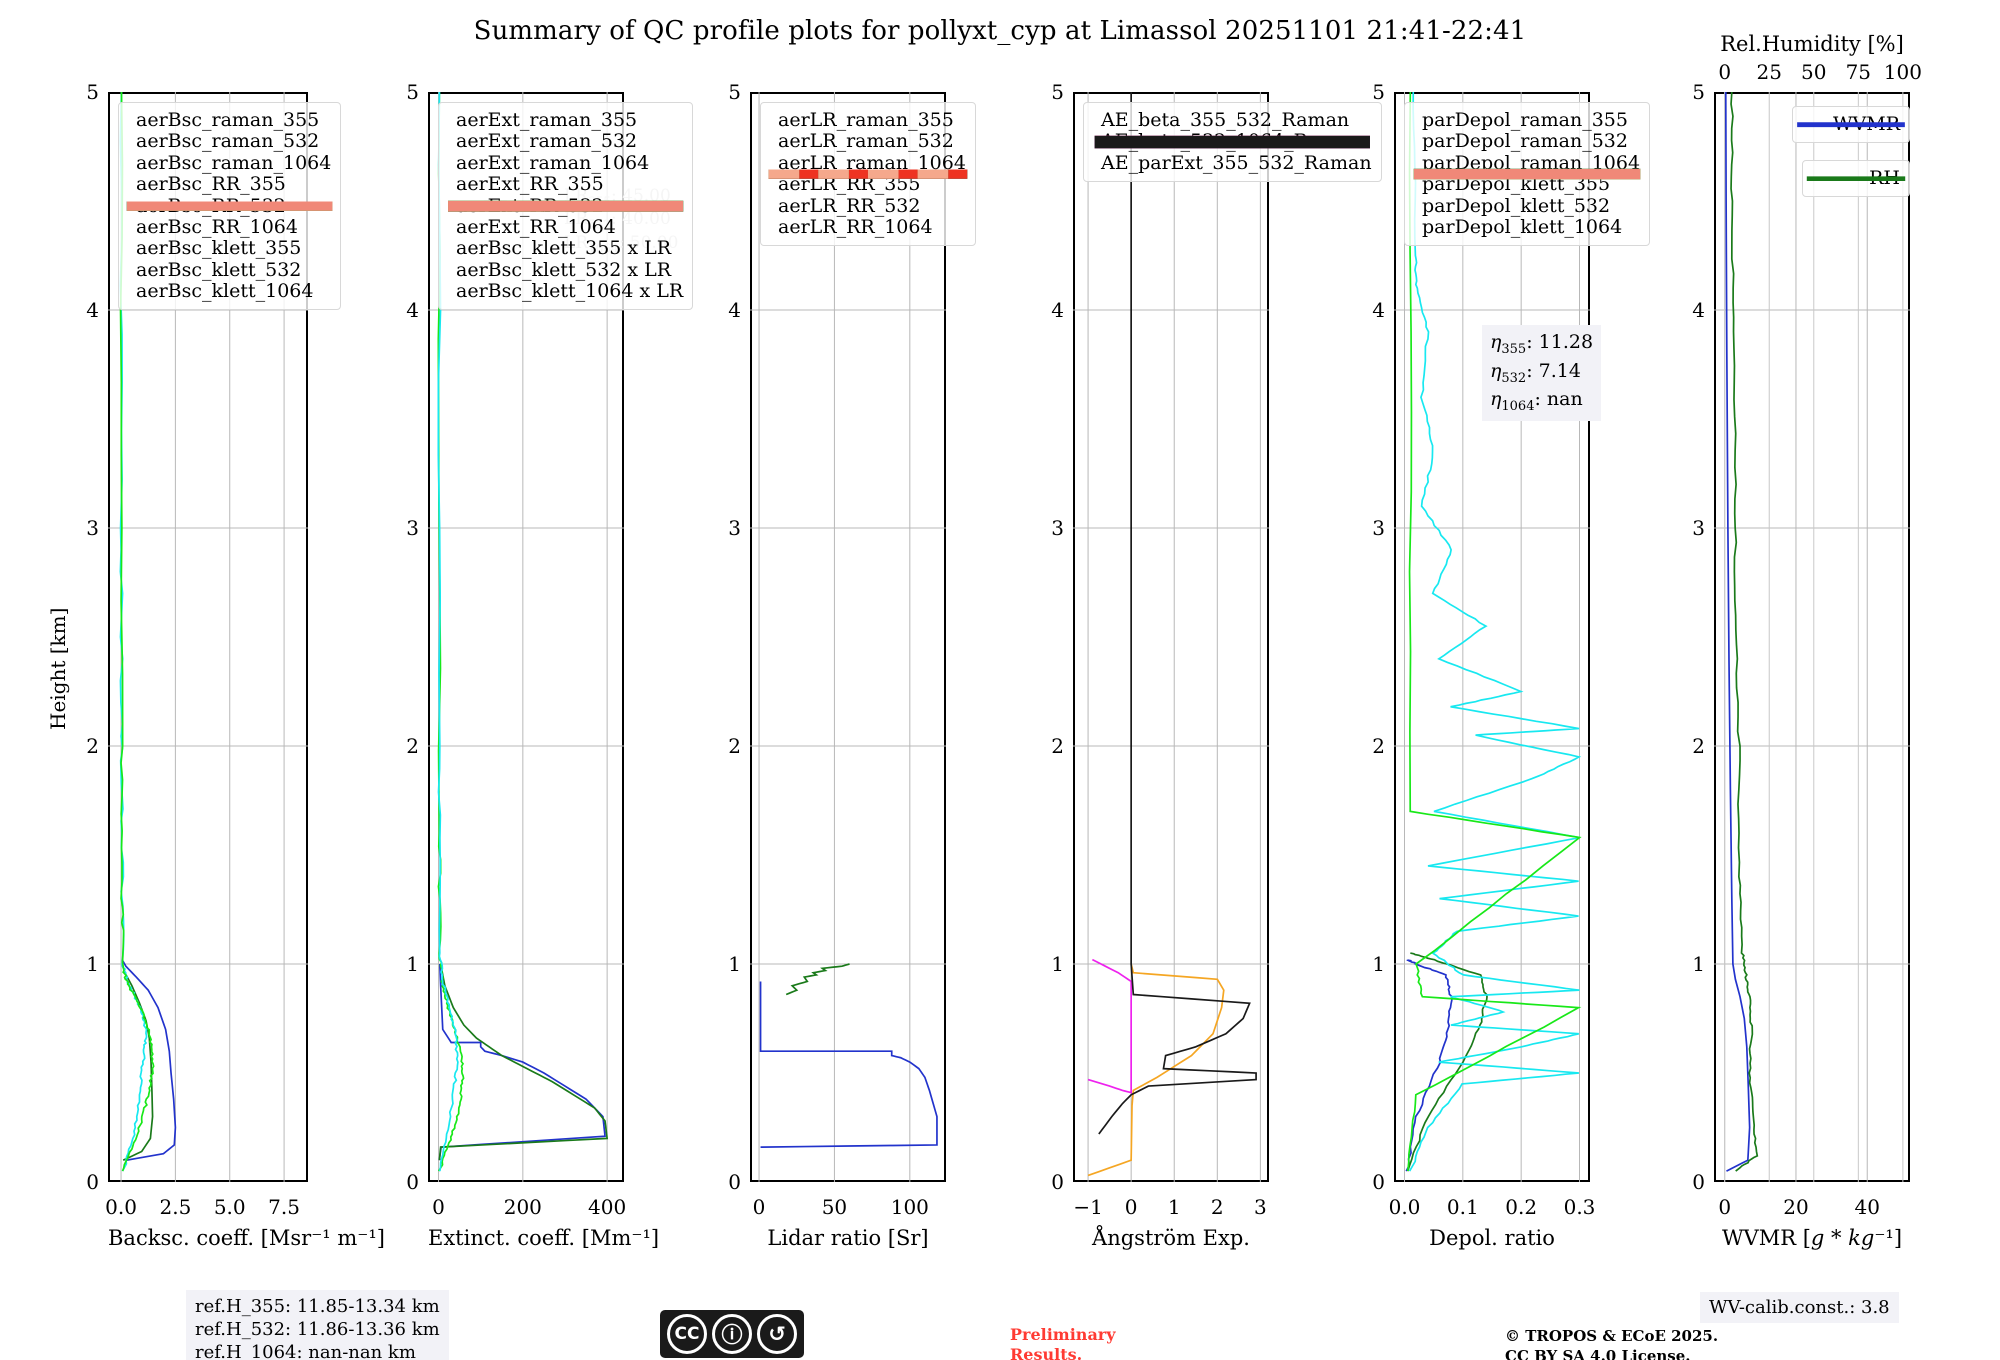 The image size is (2000, 1360). Describe the element at coordinates (1521, 1207) in the screenshot. I see `x-tick-label: 0.2` at that location.